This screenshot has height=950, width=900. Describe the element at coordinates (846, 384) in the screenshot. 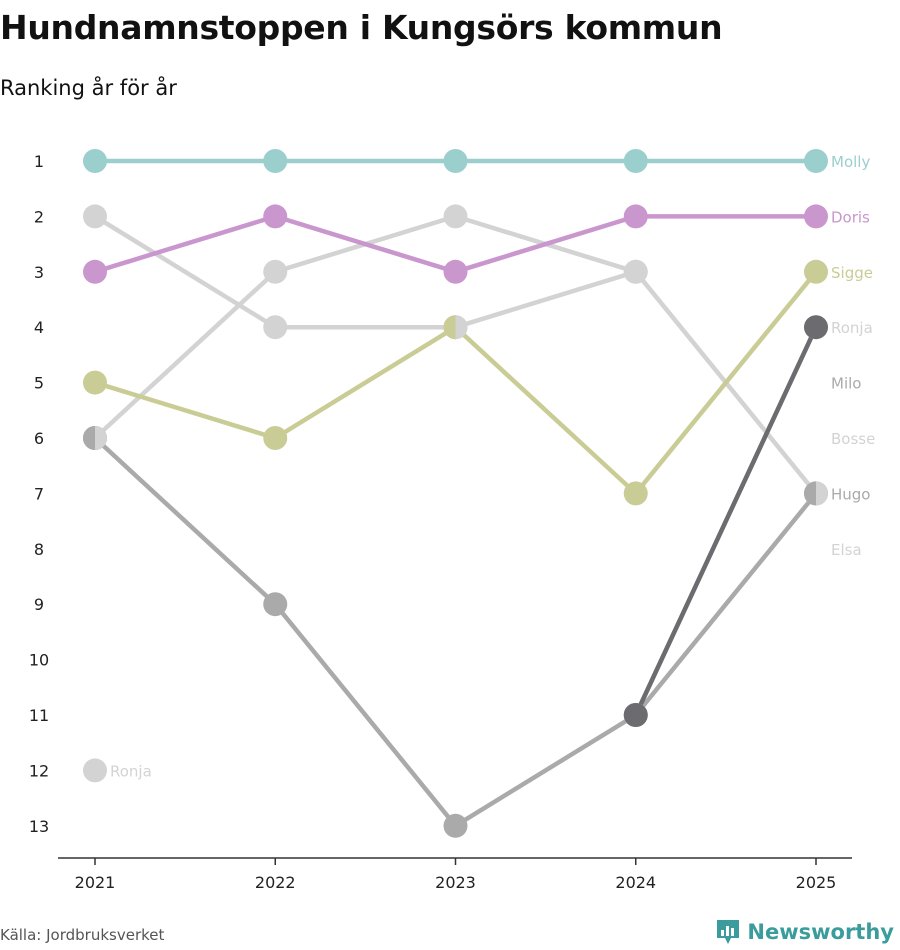

I see `end-label-milo: Milo` at that location.